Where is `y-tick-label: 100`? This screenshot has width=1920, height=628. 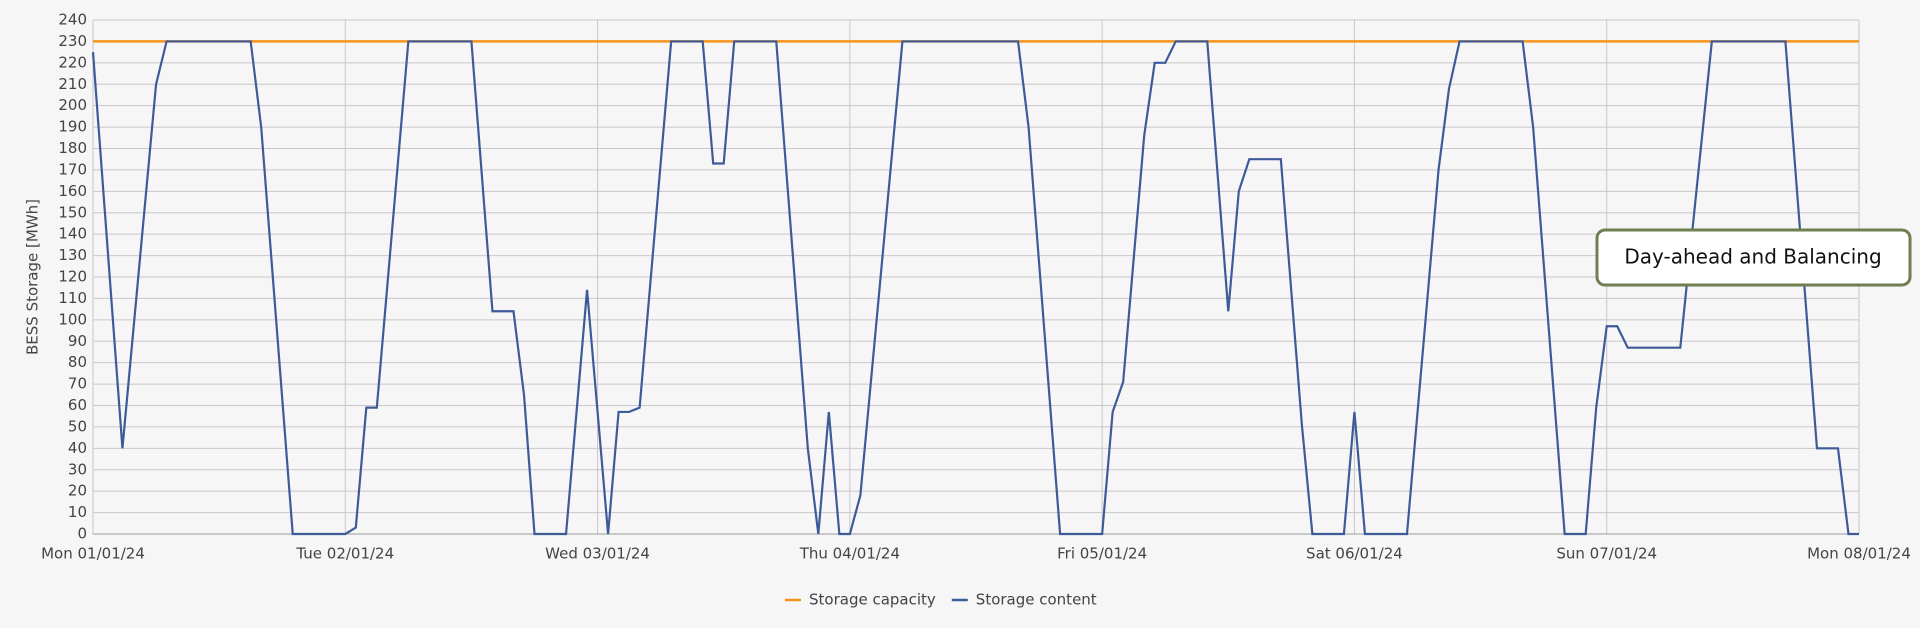
y-tick-label: 100 is located at coordinates (72, 319).